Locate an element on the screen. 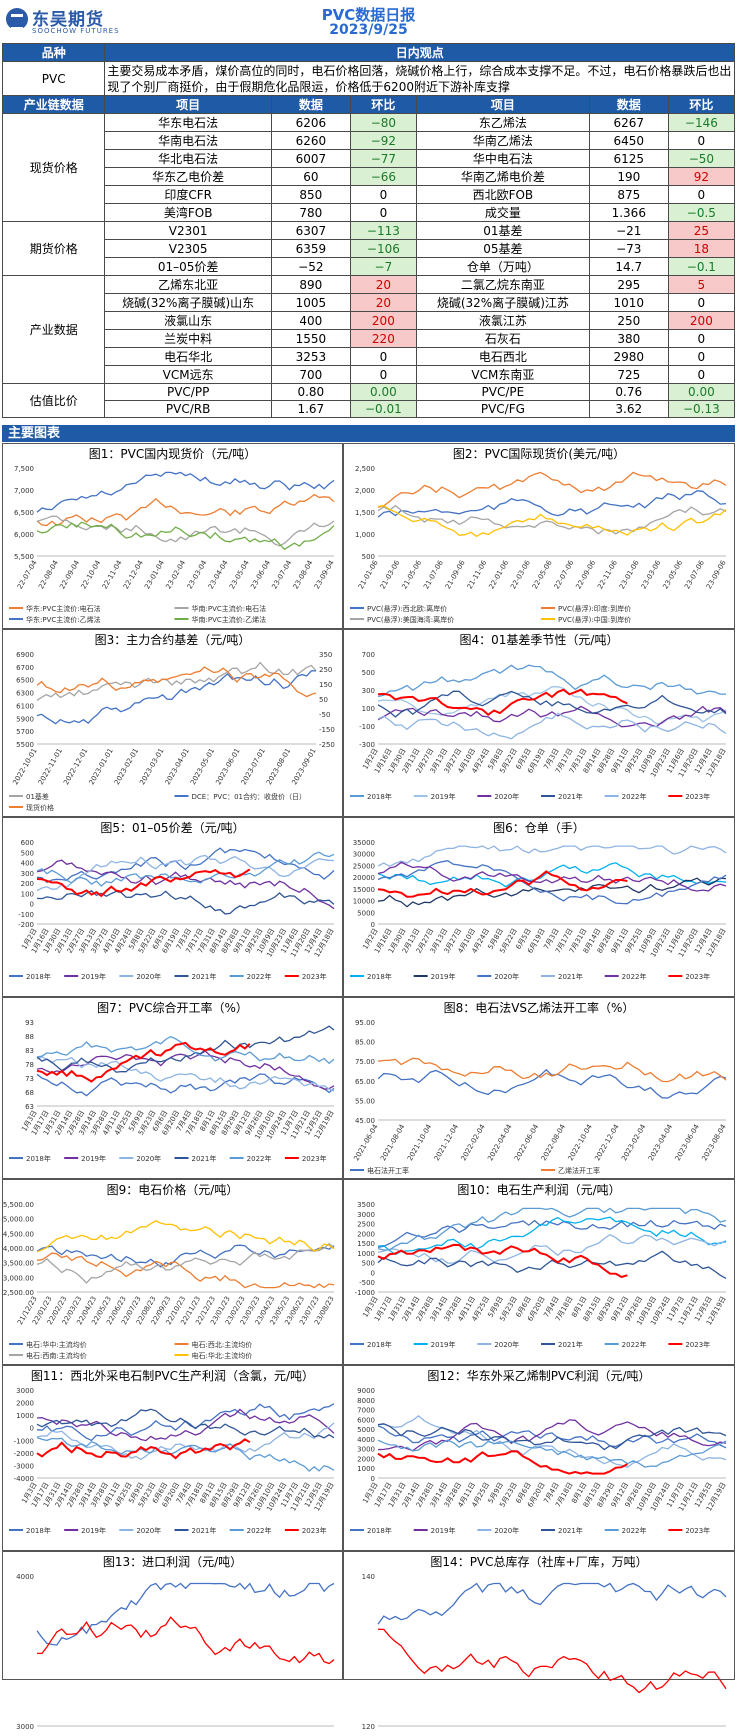  y-tick-label: 6700 is located at coordinates (25, 668).